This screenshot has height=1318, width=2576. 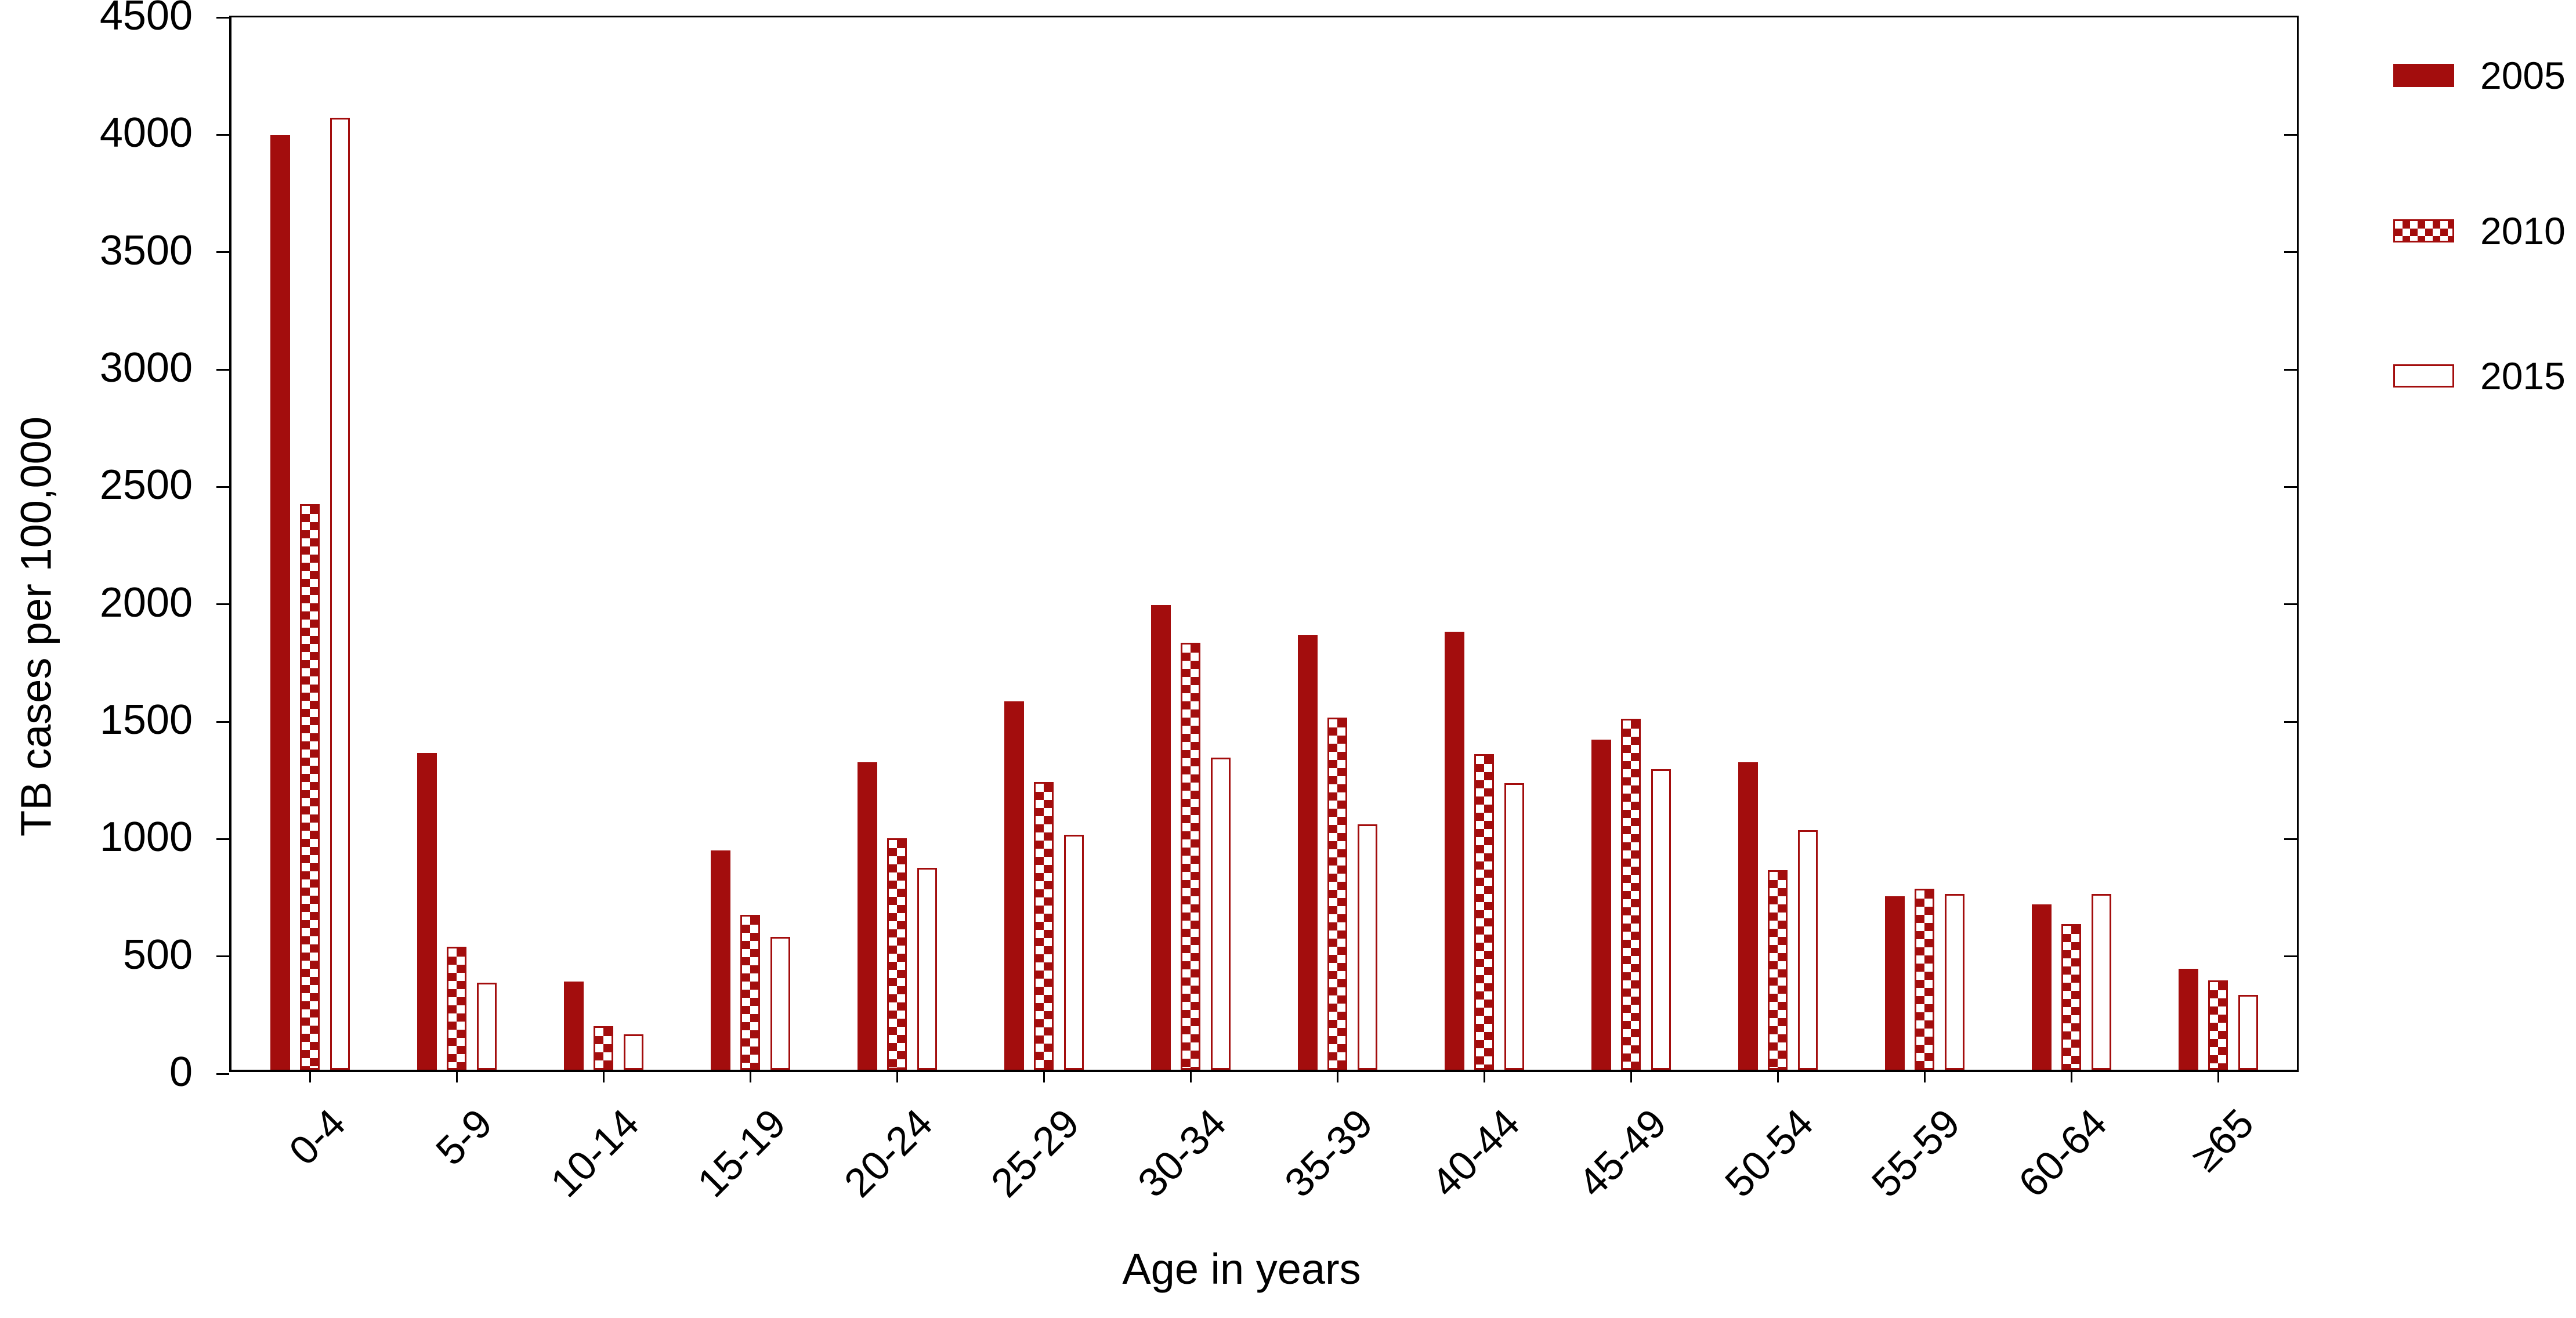 What do you see at coordinates (146, 603) in the screenshot?
I see `y-tick-label: 2000` at bounding box center [146, 603].